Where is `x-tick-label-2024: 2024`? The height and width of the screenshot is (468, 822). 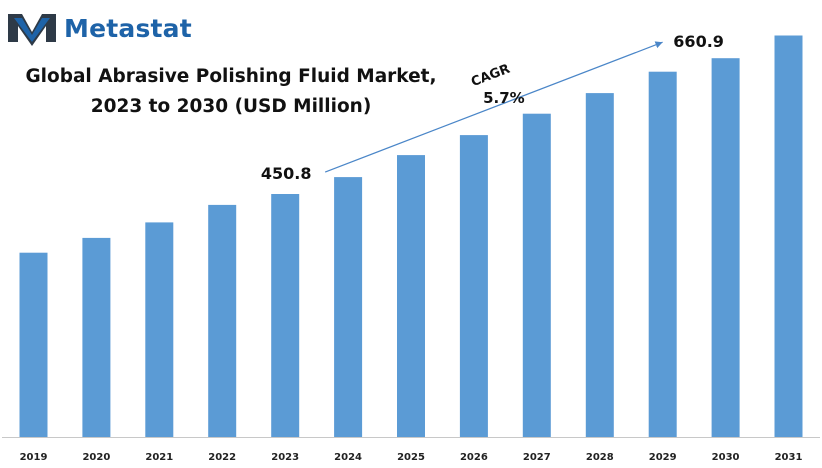
x-tick-label-2024: 2024 is located at coordinates (348, 457).